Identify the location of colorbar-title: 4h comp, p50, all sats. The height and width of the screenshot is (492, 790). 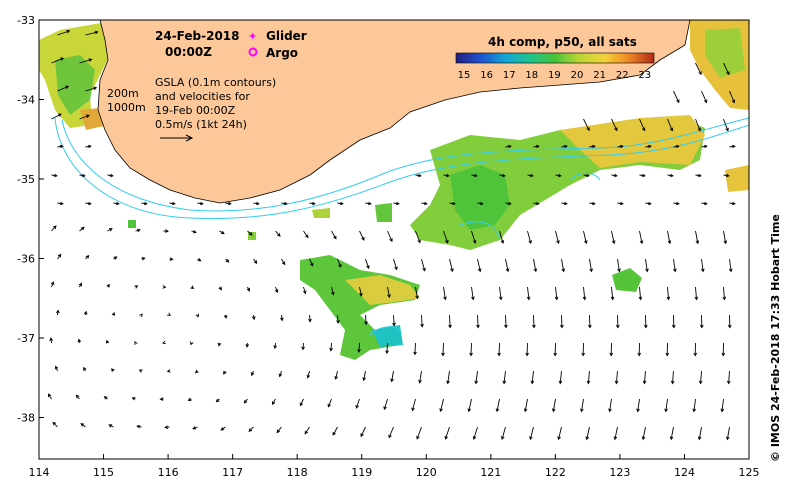
(562, 42).